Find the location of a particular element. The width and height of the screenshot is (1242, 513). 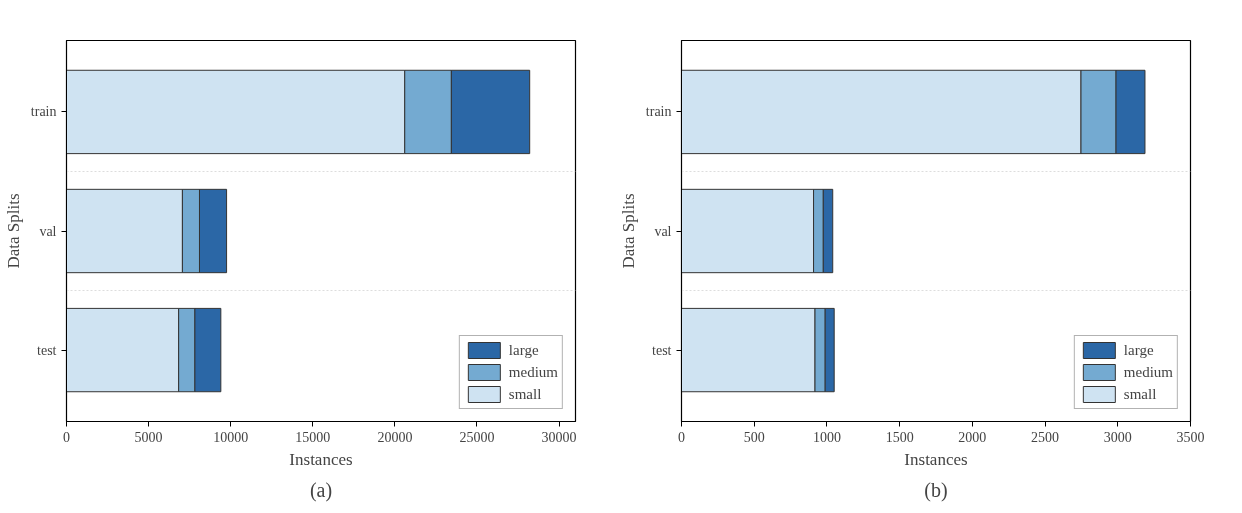

x-tick-label: 1500 is located at coordinates (899, 437).